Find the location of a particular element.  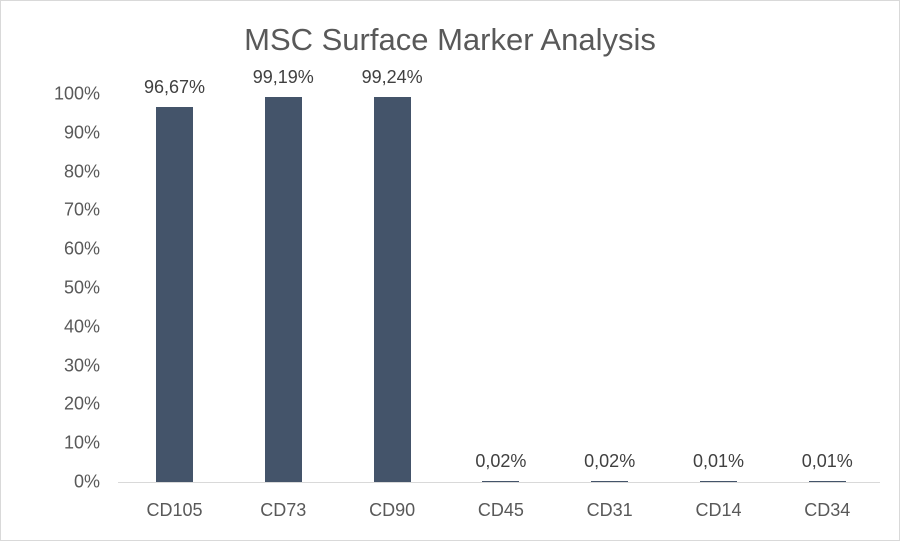

x-tick-label: CD73 is located at coordinates (283, 510).